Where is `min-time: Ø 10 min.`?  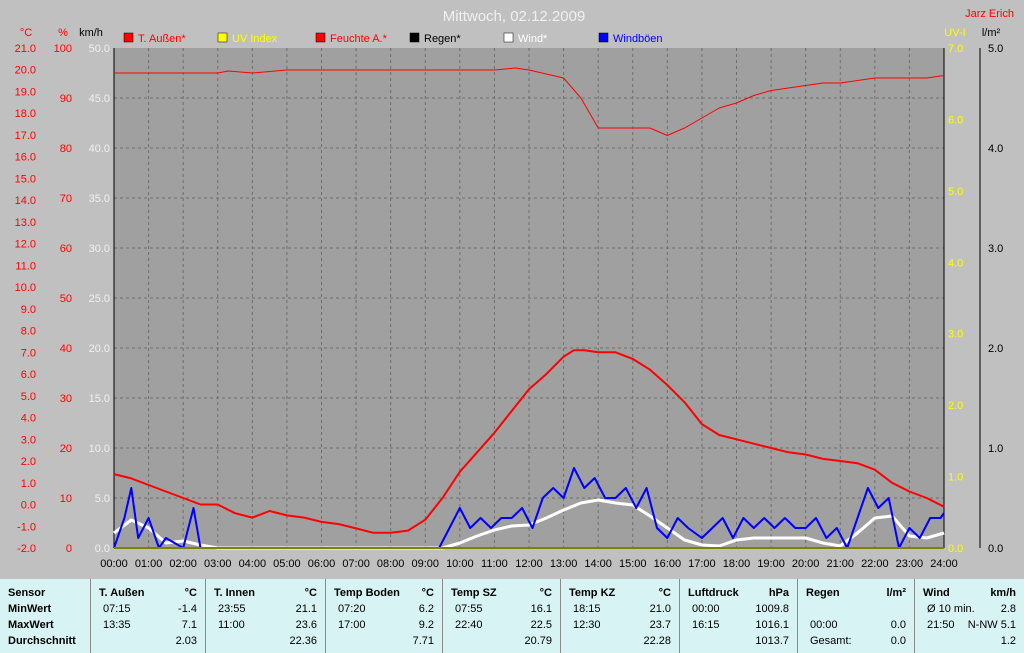 min-time: Ø 10 min. is located at coordinates (951, 609).